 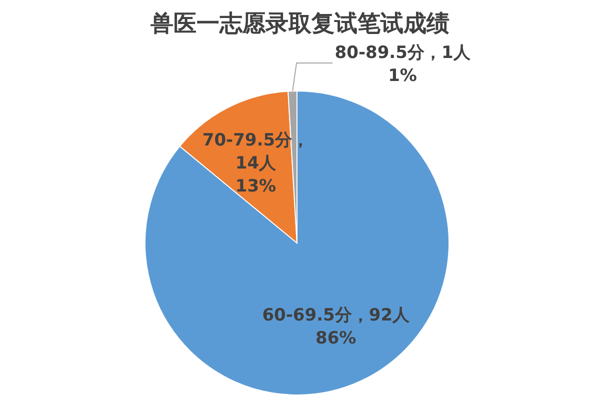 What do you see at coordinates (336, 326) in the screenshot?
I see `slice-label: 60-69.5分，92人 86%` at bounding box center [336, 326].